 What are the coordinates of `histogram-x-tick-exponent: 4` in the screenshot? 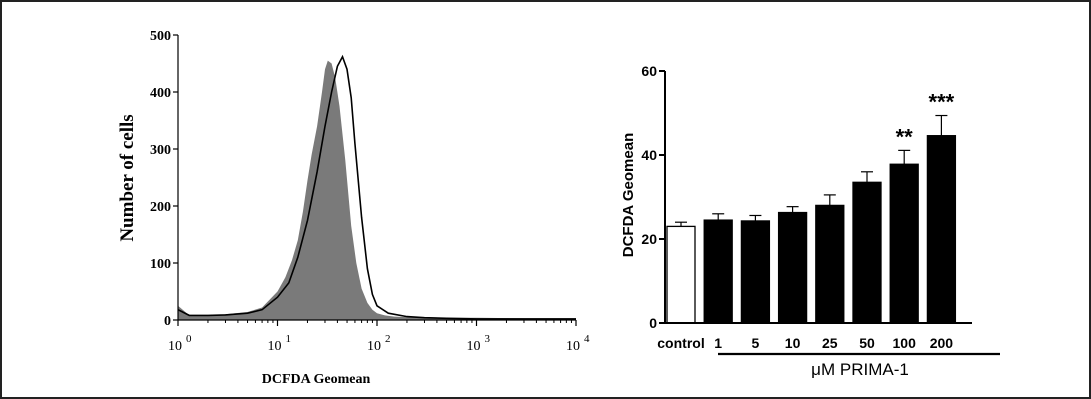 It's located at (587, 339).